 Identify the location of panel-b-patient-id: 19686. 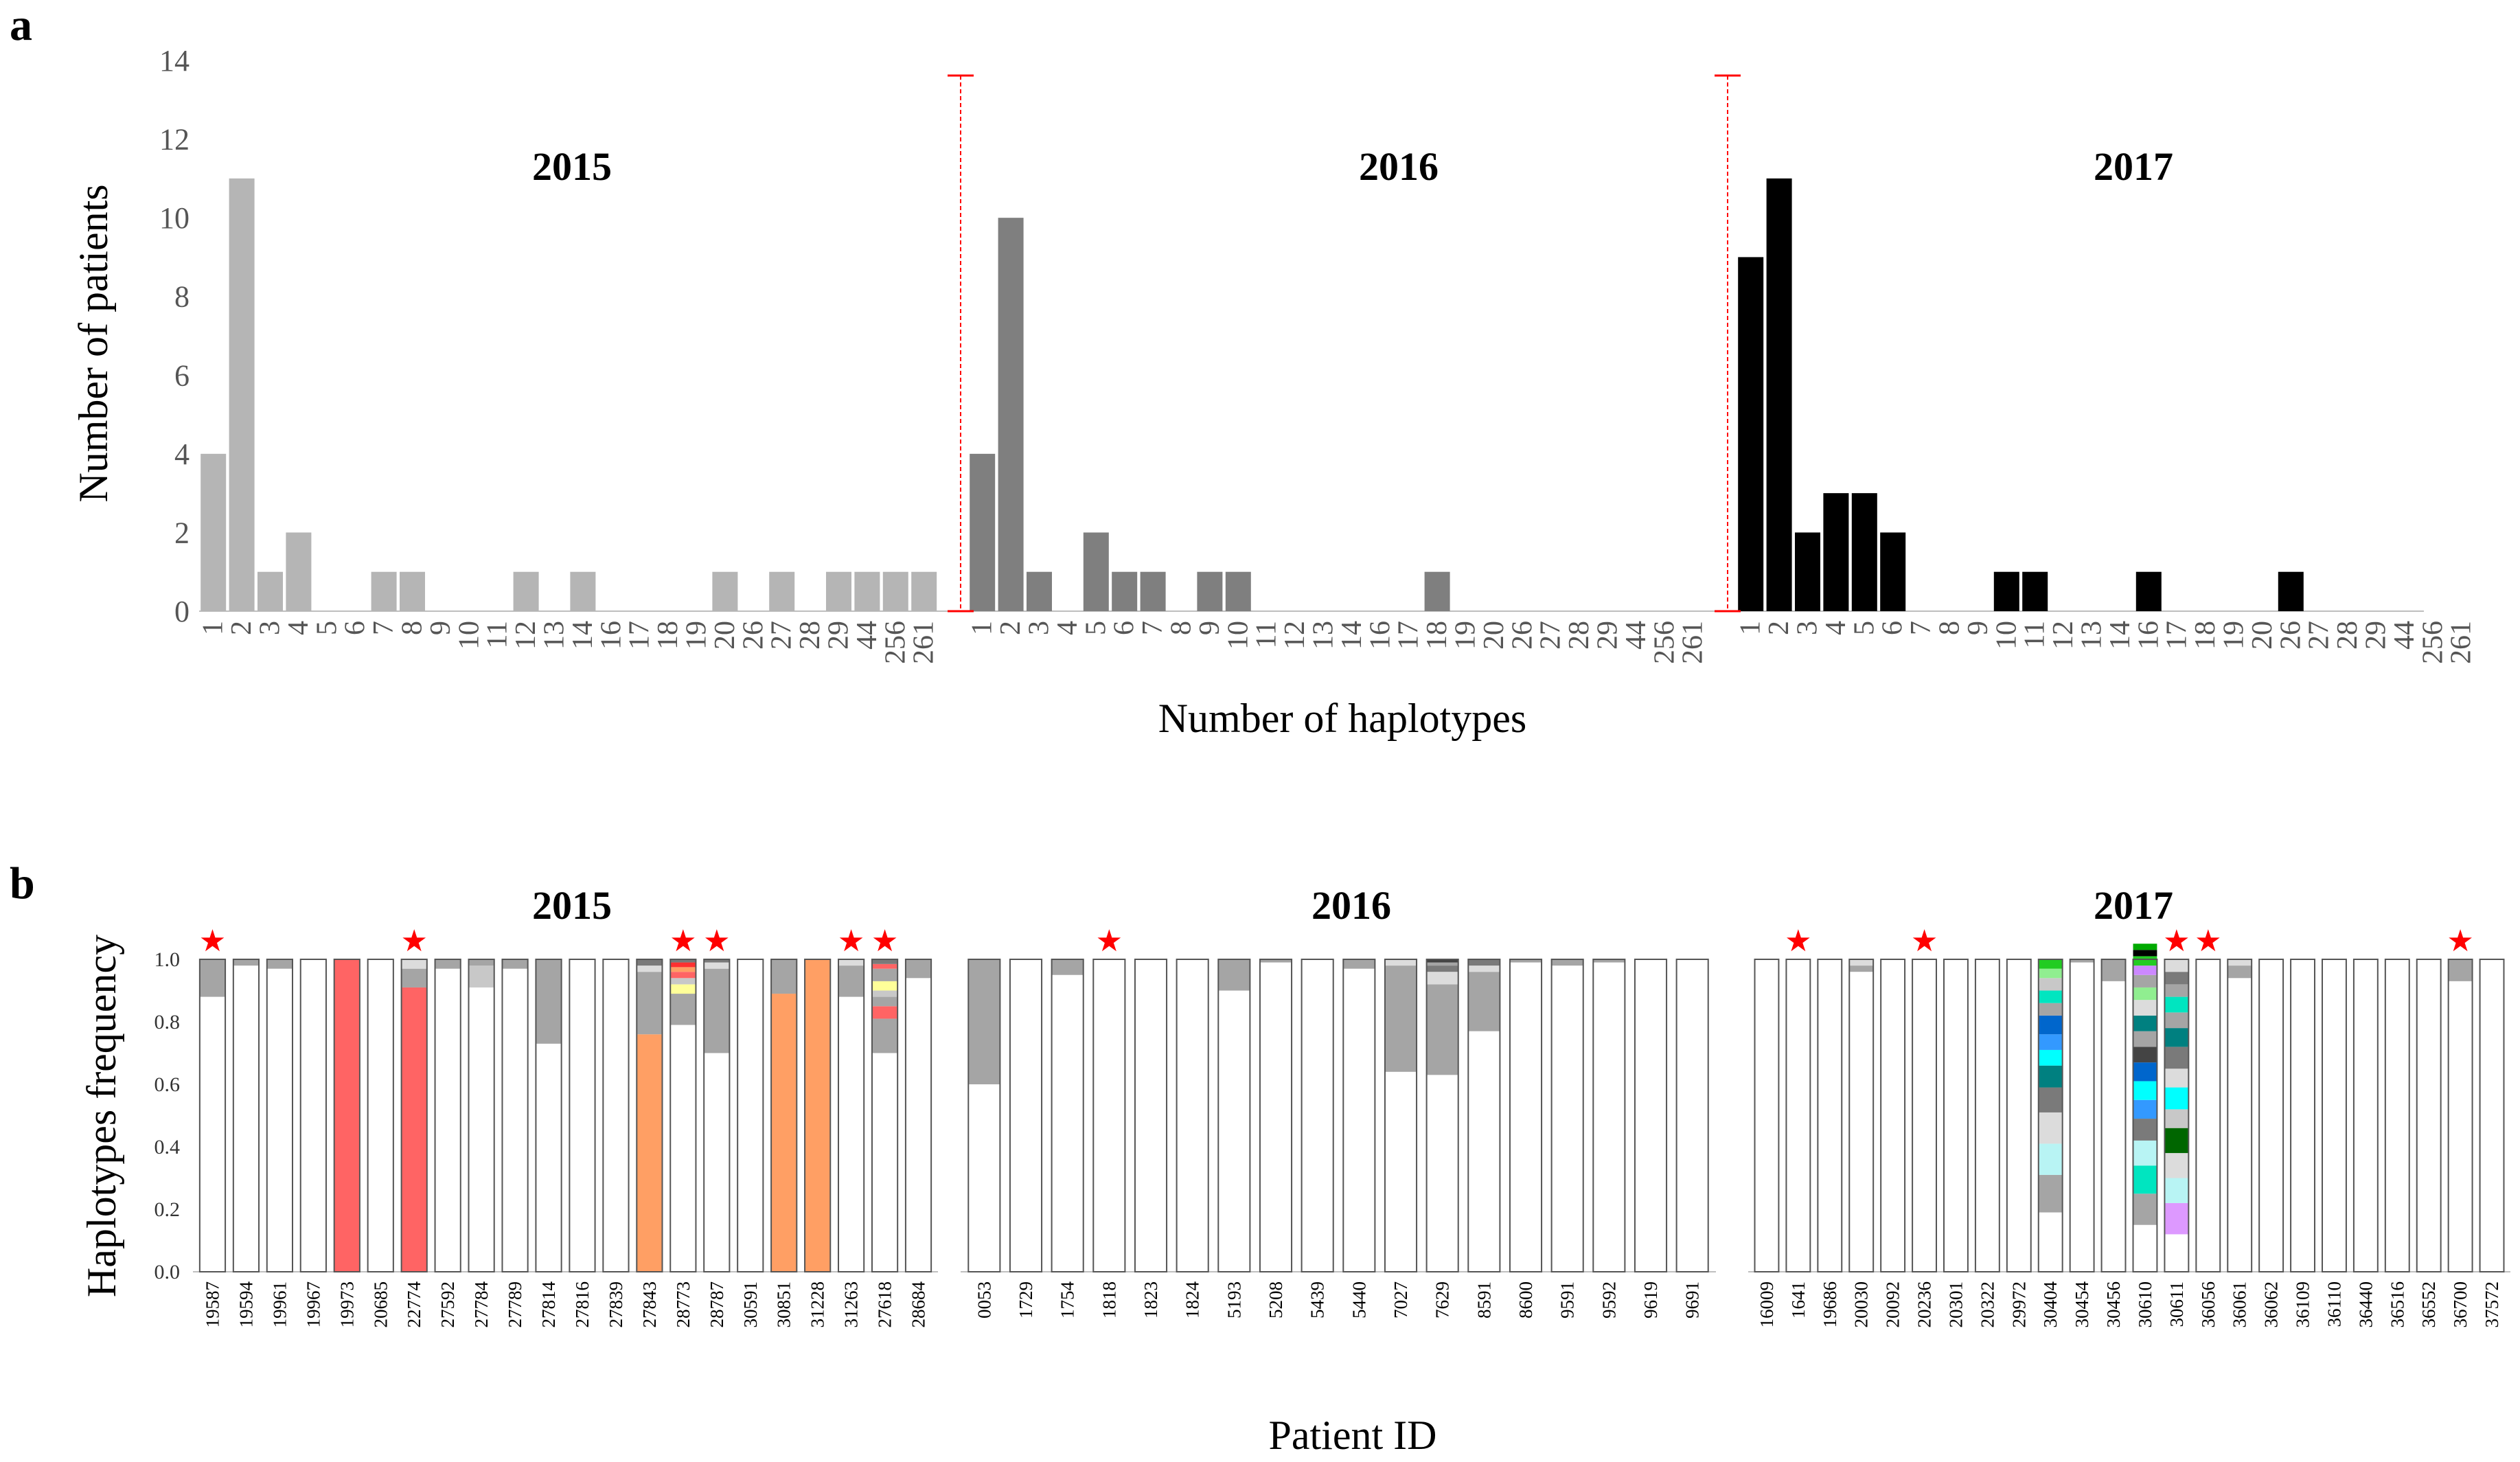
(1830, 1304).